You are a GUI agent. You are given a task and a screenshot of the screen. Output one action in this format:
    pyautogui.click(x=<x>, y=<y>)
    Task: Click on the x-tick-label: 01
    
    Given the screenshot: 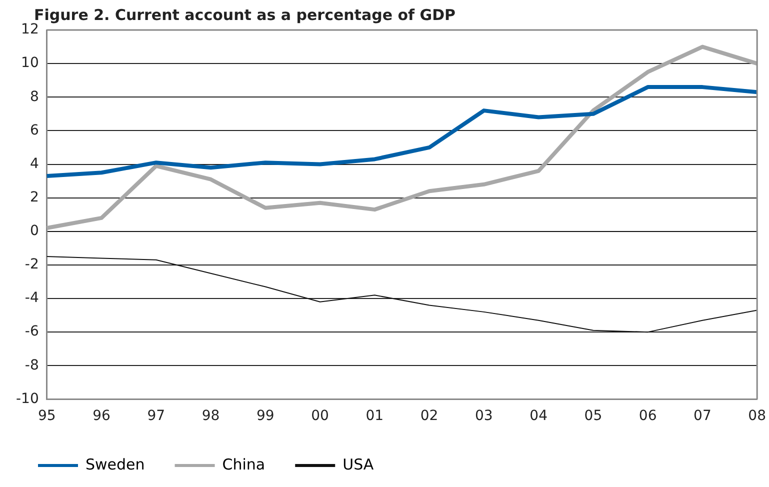 What is the action you would take?
    pyautogui.click(x=375, y=416)
    